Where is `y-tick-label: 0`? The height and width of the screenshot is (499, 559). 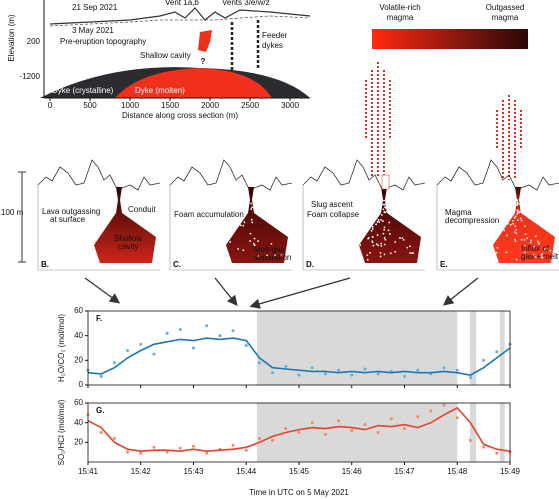
y-tick-label: 0 is located at coordinates (81, 384).